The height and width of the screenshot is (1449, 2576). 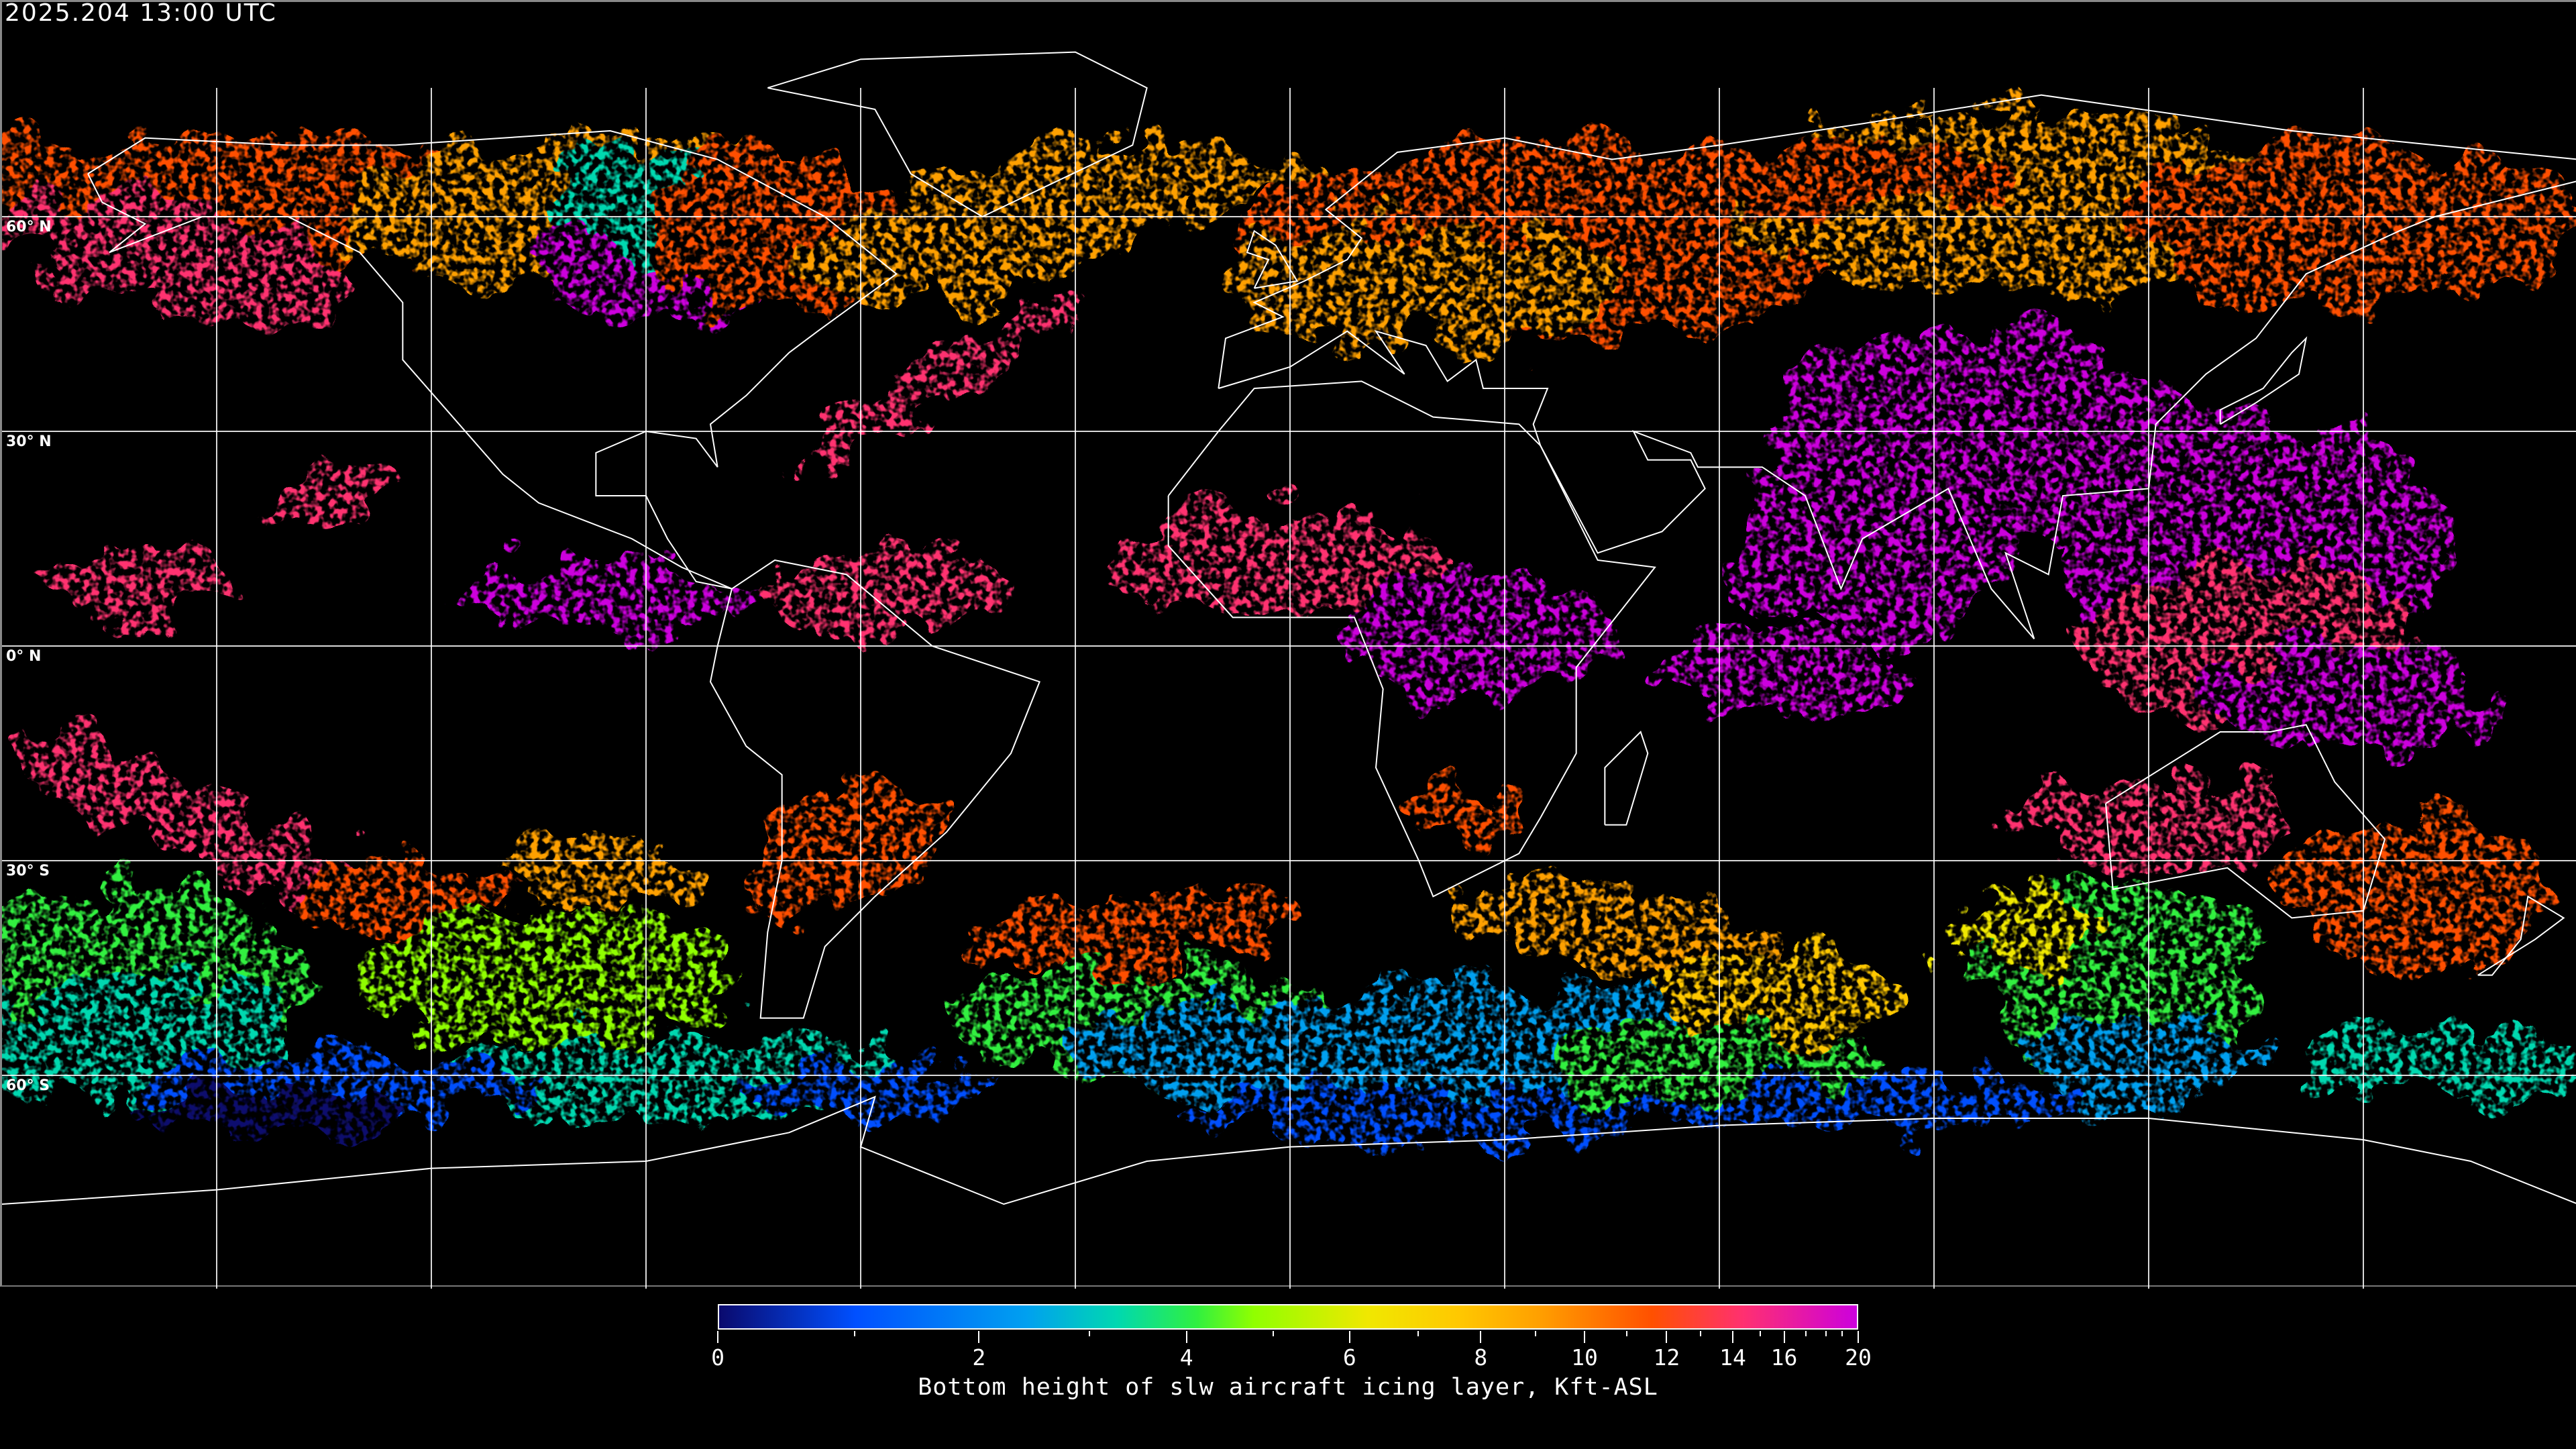 I want to click on colorbar-tick-label: 6, so click(x=1349, y=1357).